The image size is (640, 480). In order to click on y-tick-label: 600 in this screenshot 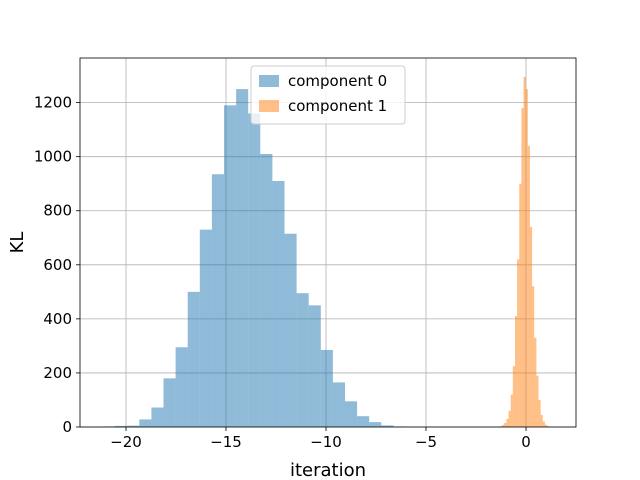, I will do `click(57, 265)`.